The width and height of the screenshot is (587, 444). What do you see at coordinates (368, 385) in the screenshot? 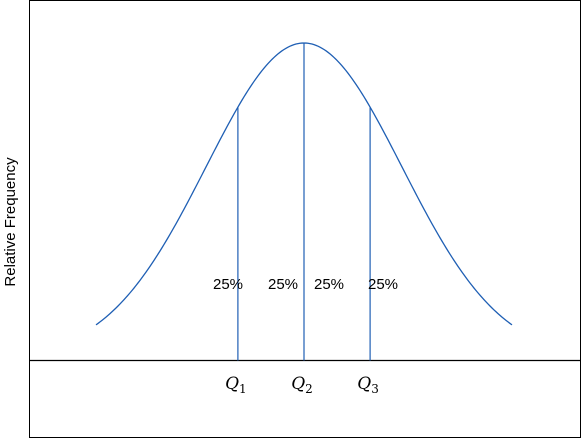
I see `quartile-label-q3: Q3` at bounding box center [368, 385].